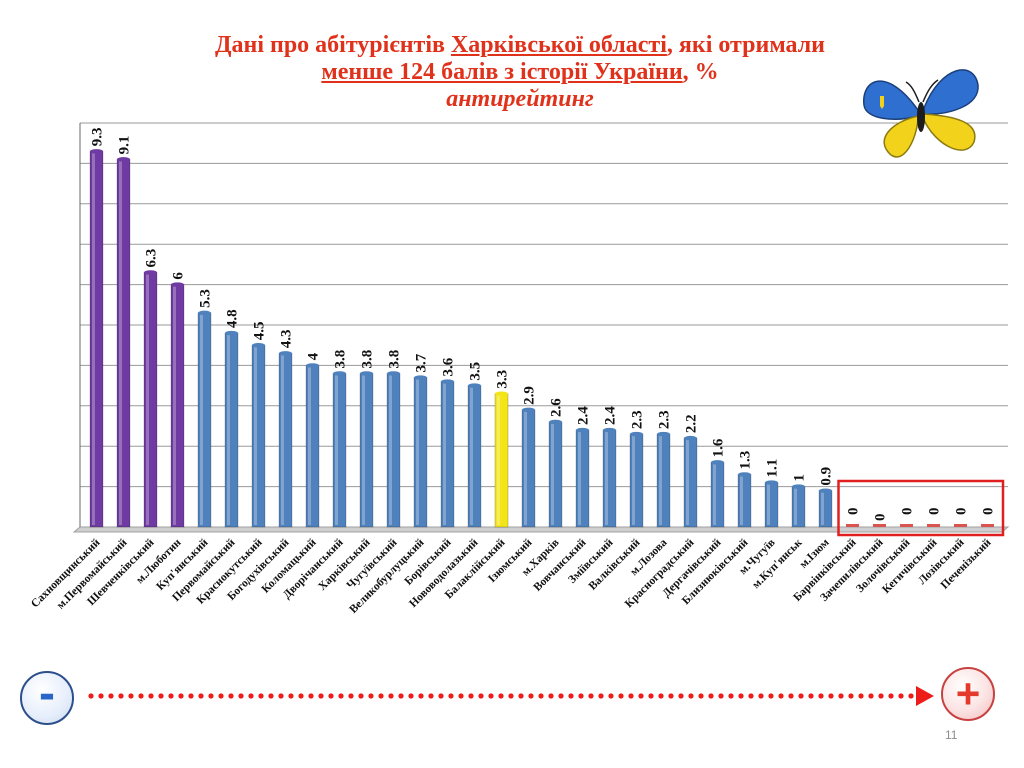 The width and height of the screenshot is (1024, 768). Describe the element at coordinates (332, 45) in the screenshot. I see `title-line1-prefix: Дані про абітурієнтів` at that location.